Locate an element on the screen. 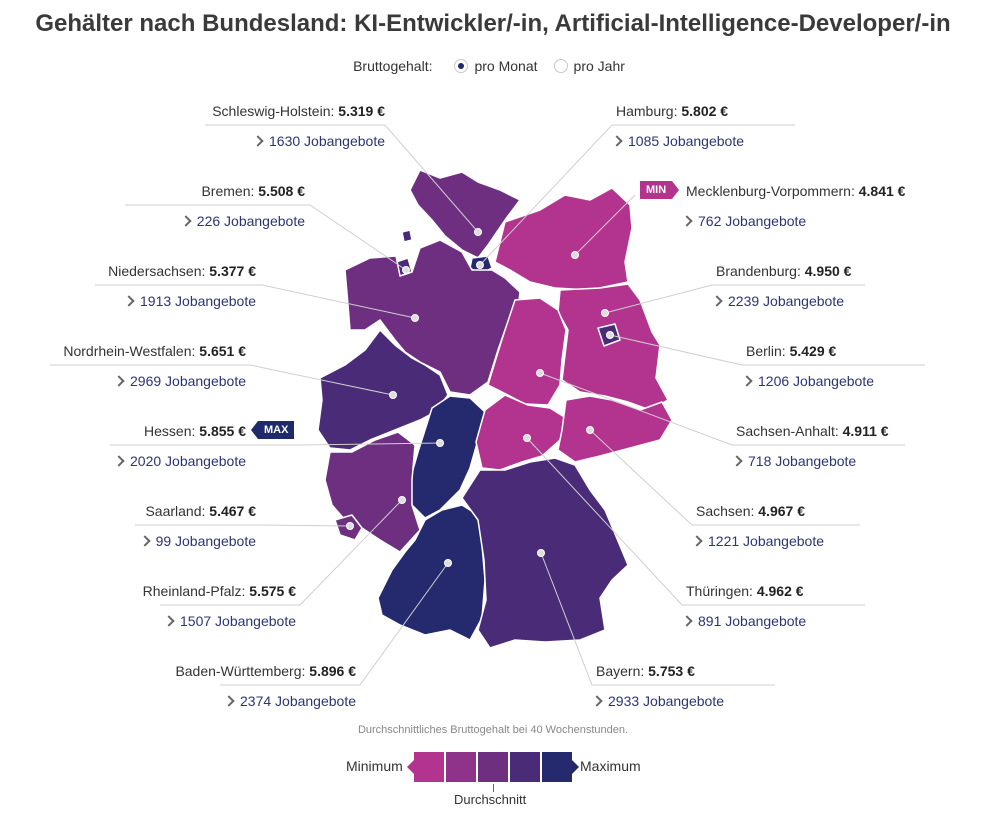  radio-pro-jahr-label: pro Jahr is located at coordinates (599, 66).